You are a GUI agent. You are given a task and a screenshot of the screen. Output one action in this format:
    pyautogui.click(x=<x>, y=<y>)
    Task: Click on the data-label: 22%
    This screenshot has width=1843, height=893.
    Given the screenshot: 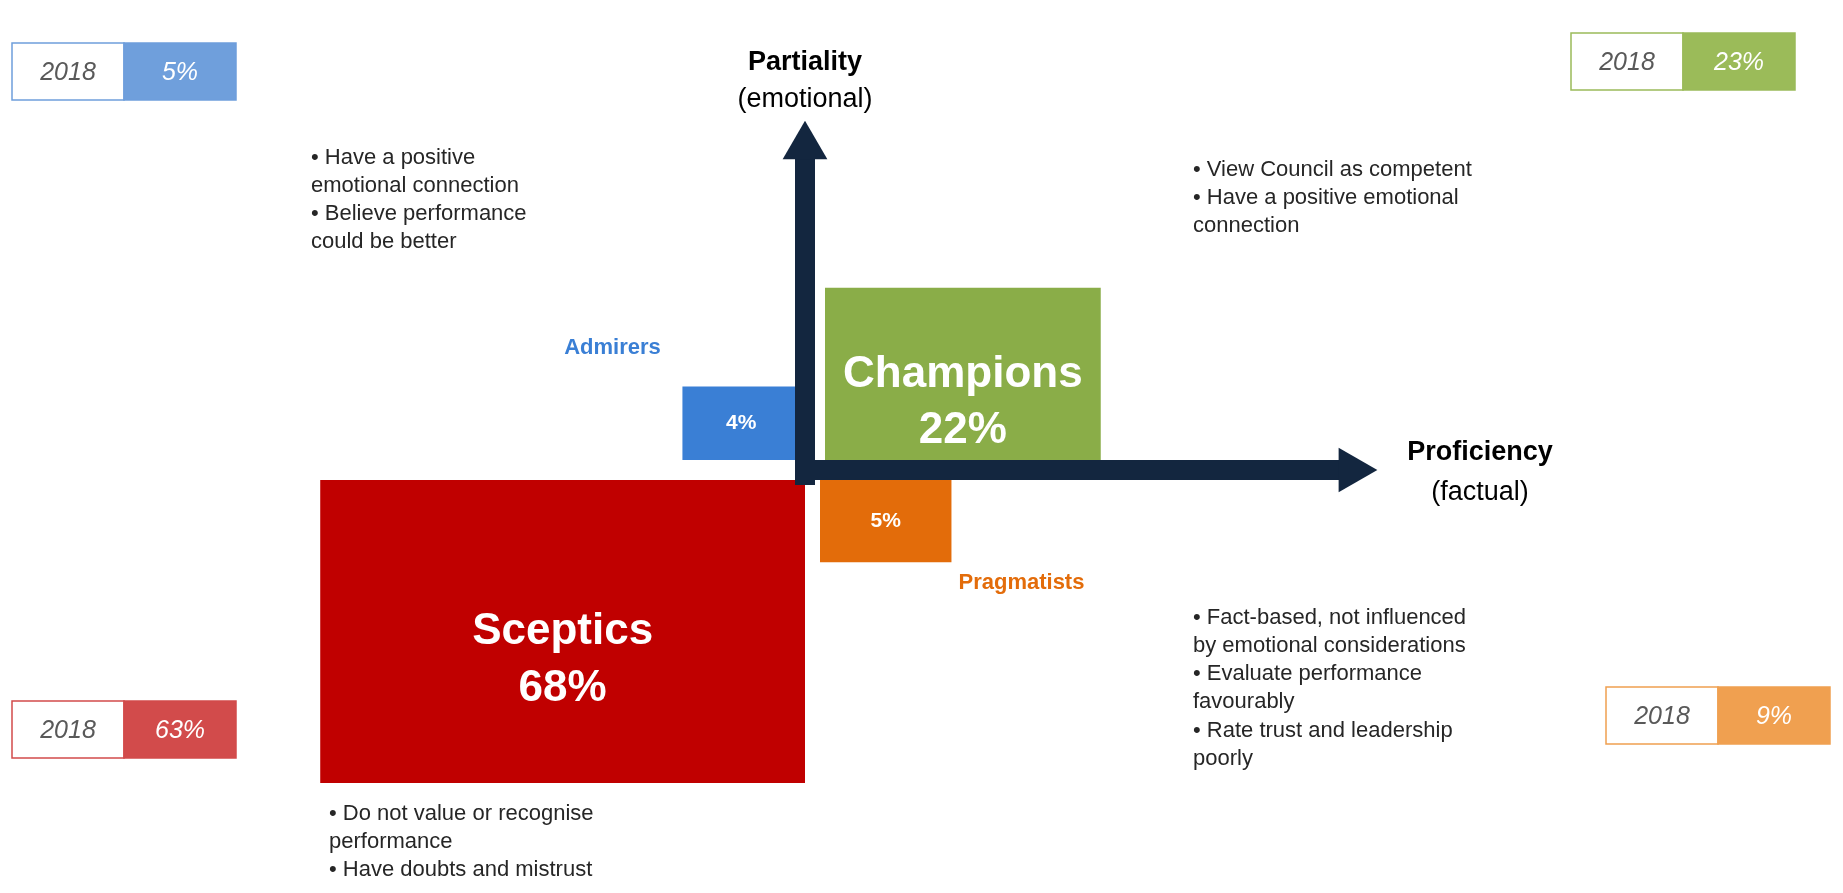 What is the action you would take?
    pyautogui.click(x=962, y=428)
    